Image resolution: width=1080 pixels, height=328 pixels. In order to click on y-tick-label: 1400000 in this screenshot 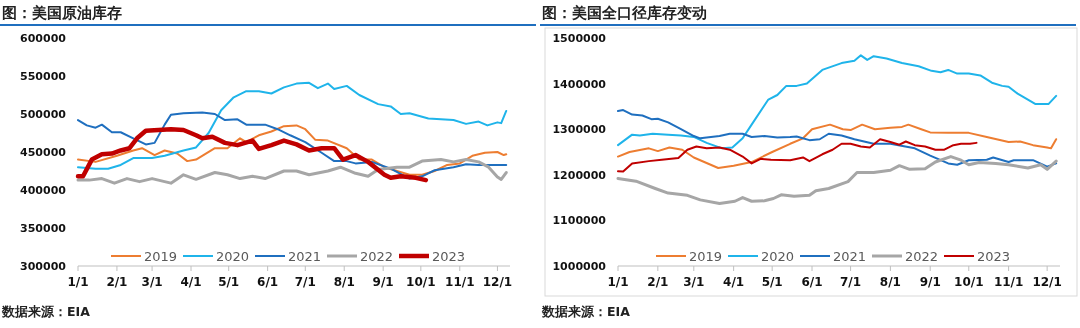, I will do `click(579, 84)`.